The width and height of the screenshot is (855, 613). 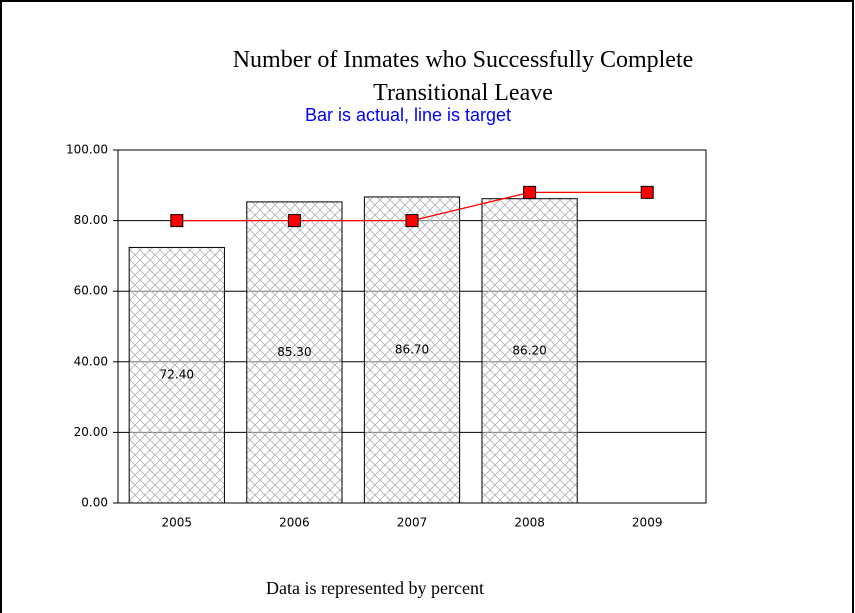 What do you see at coordinates (91, 361) in the screenshot?
I see `y-tick-label: 40.00` at bounding box center [91, 361].